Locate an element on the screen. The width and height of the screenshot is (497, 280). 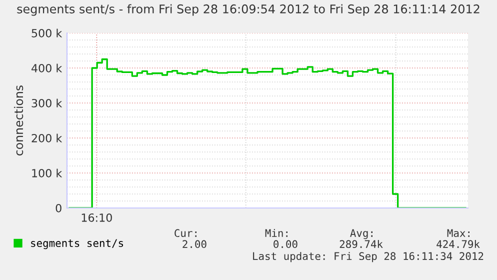
text: Max: is located at coordinates (458, 233).